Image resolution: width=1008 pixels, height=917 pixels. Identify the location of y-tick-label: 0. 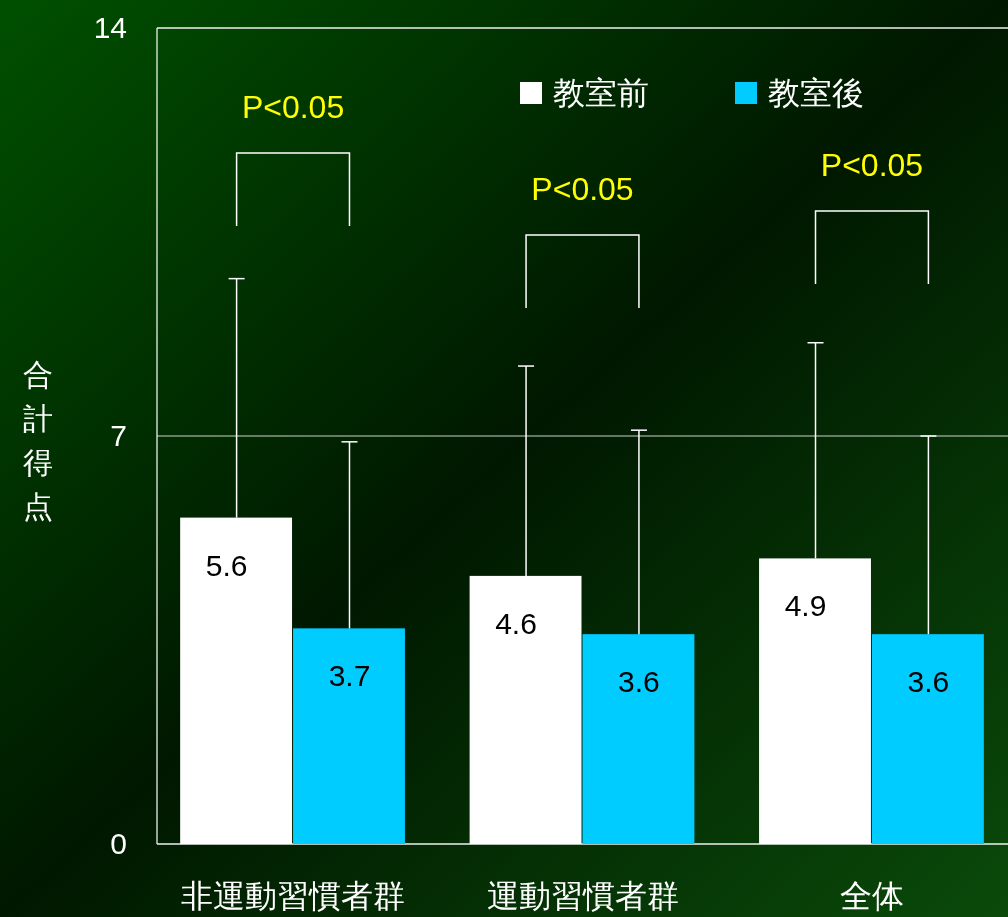
(118, 843).